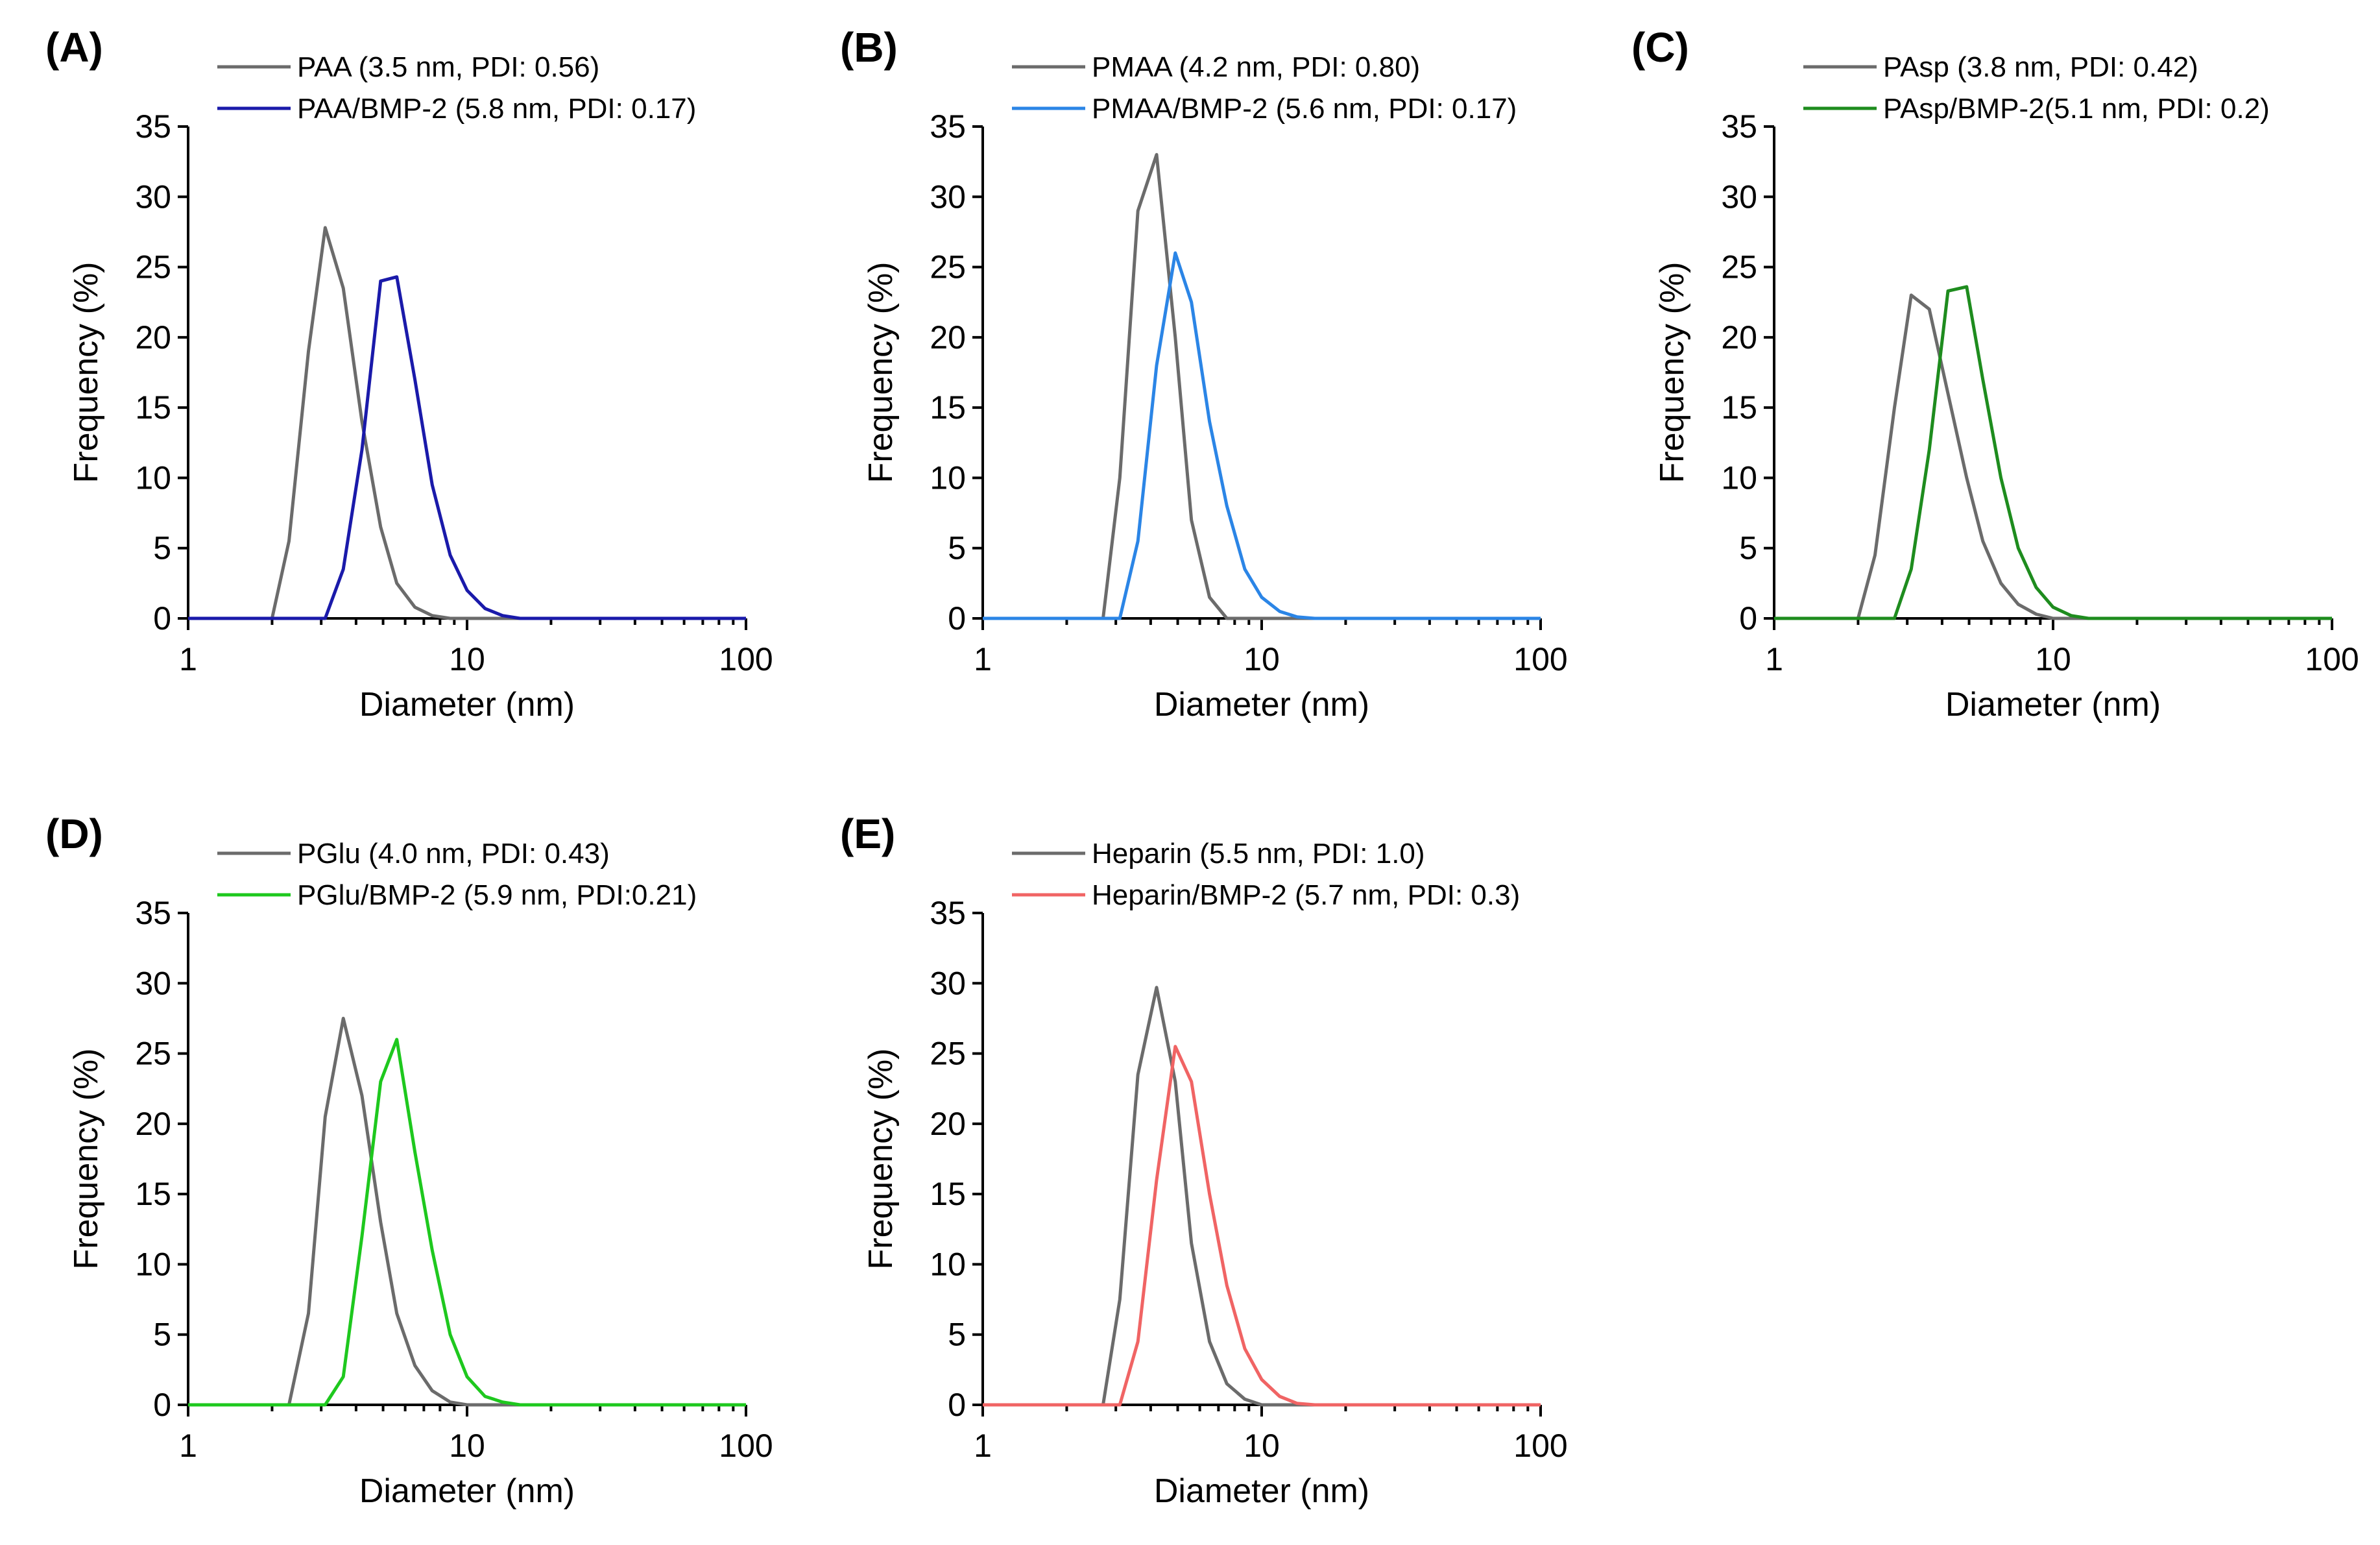 The image size is (2380, 1545). I want to click on legend-entry-0: PGlu (4.0 nm, PDI: 0.43), so click(453, 854).